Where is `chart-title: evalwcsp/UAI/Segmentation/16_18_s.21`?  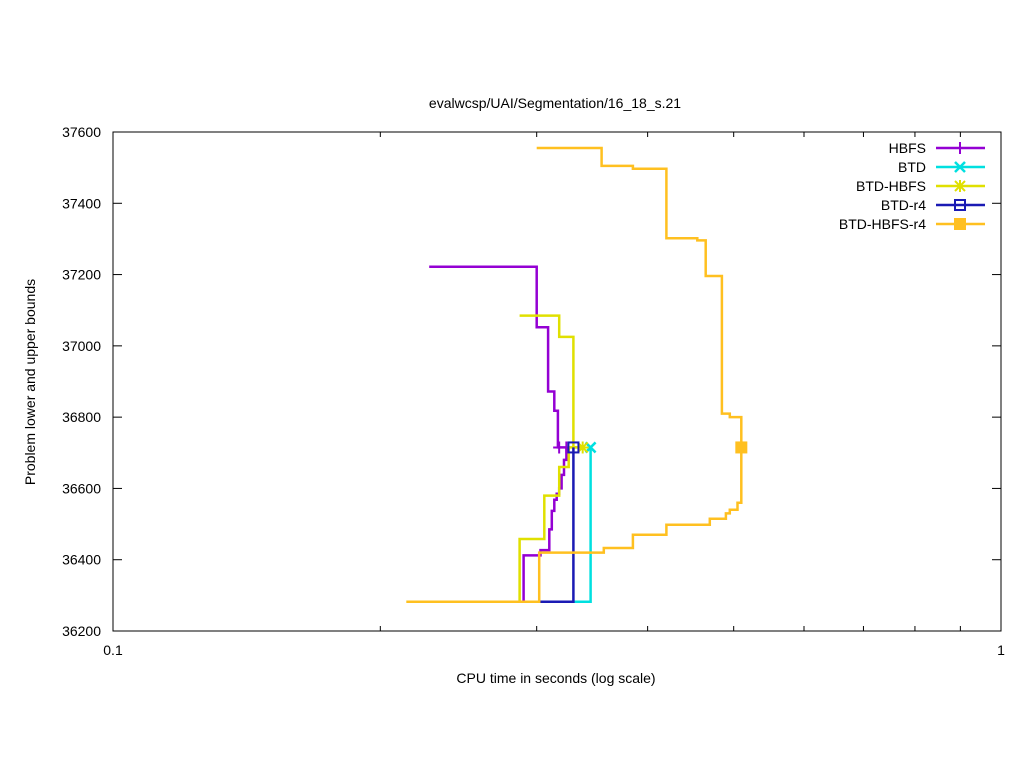 chart-title: evalwcsp/UAI/Segmentation/16_18_s.21 is located at coordinates (555, 103).